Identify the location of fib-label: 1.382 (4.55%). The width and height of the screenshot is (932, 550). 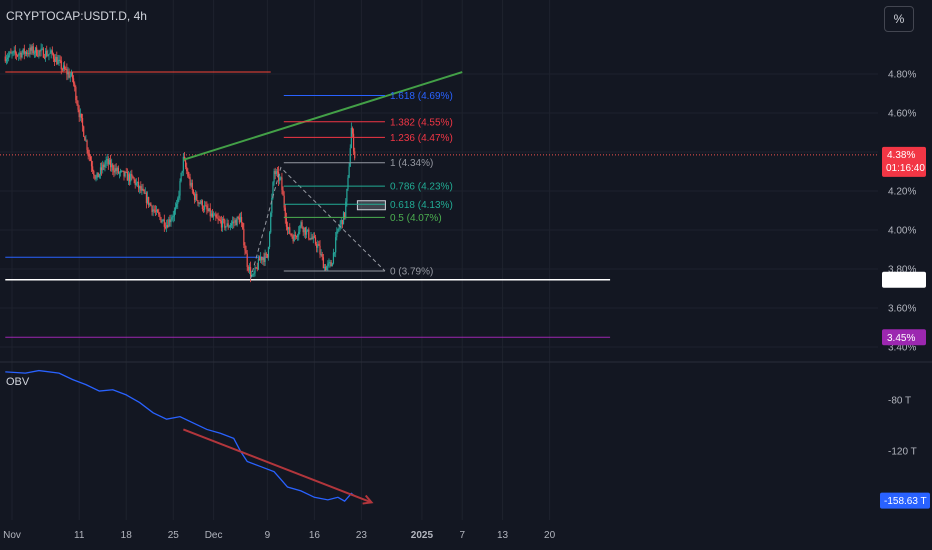
(421, 122).